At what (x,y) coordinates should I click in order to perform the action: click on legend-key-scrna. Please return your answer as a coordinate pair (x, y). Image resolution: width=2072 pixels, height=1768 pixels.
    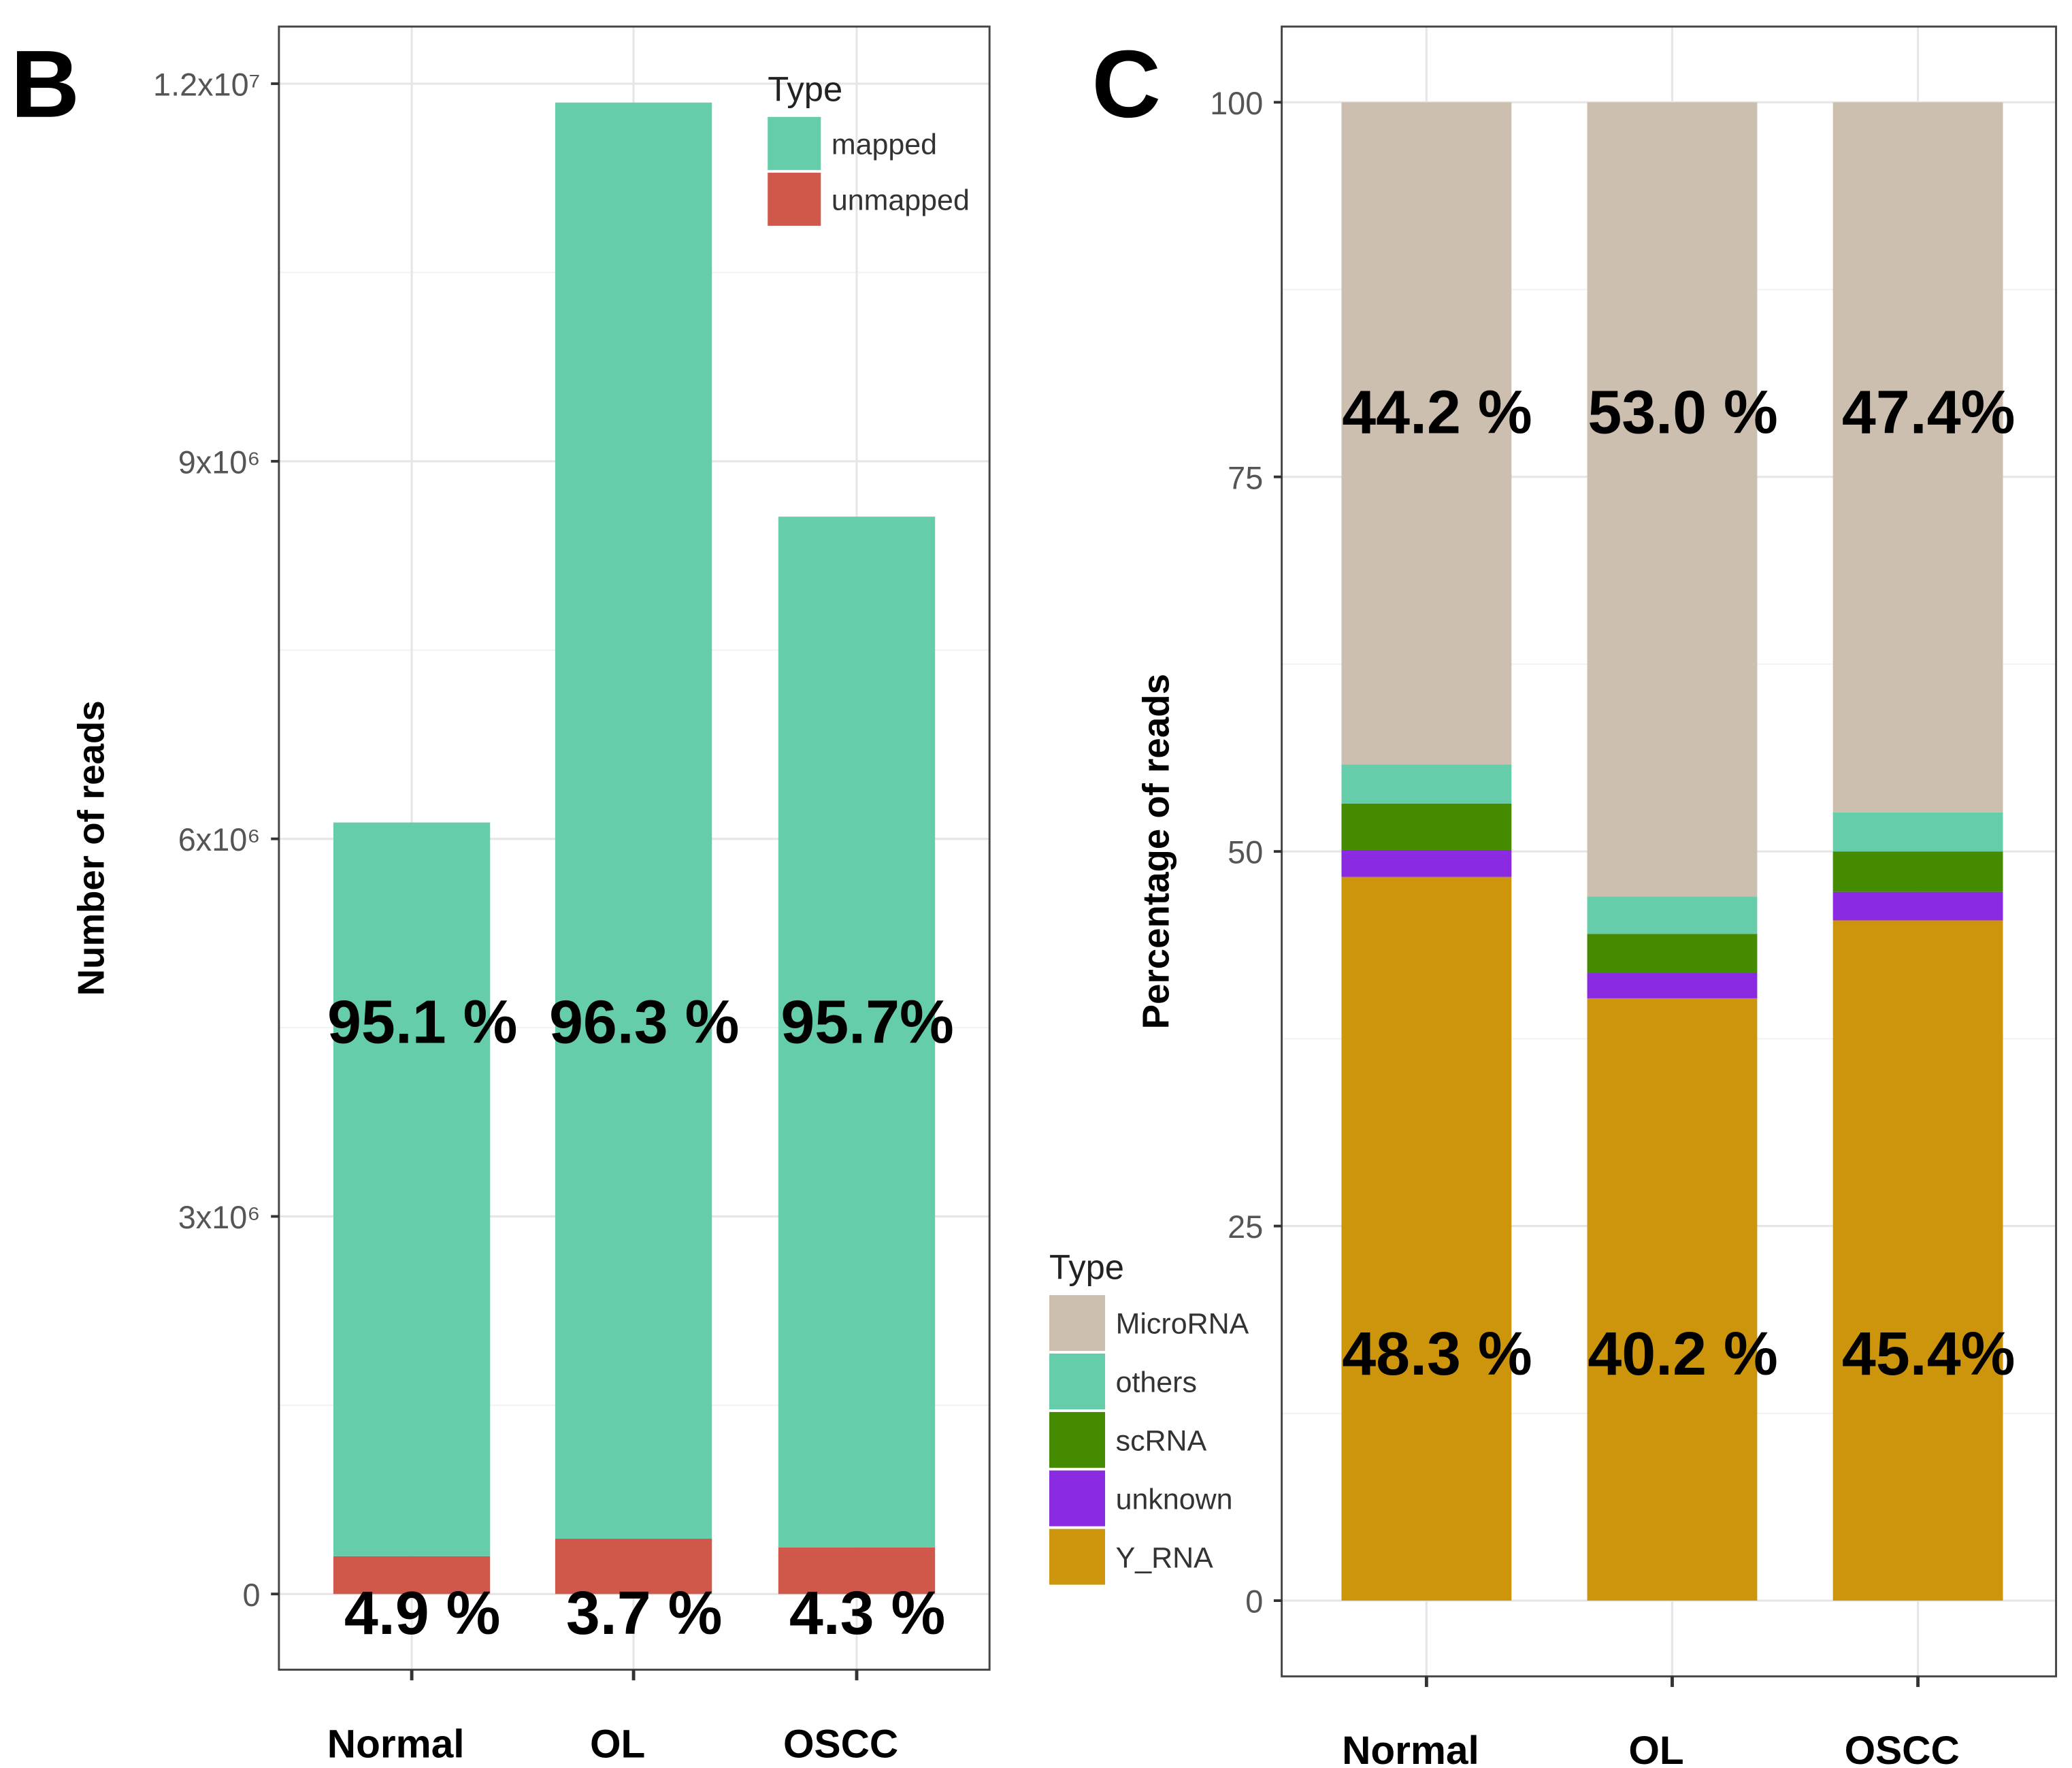
    Looking at the image, I should click on (1077, 1439).